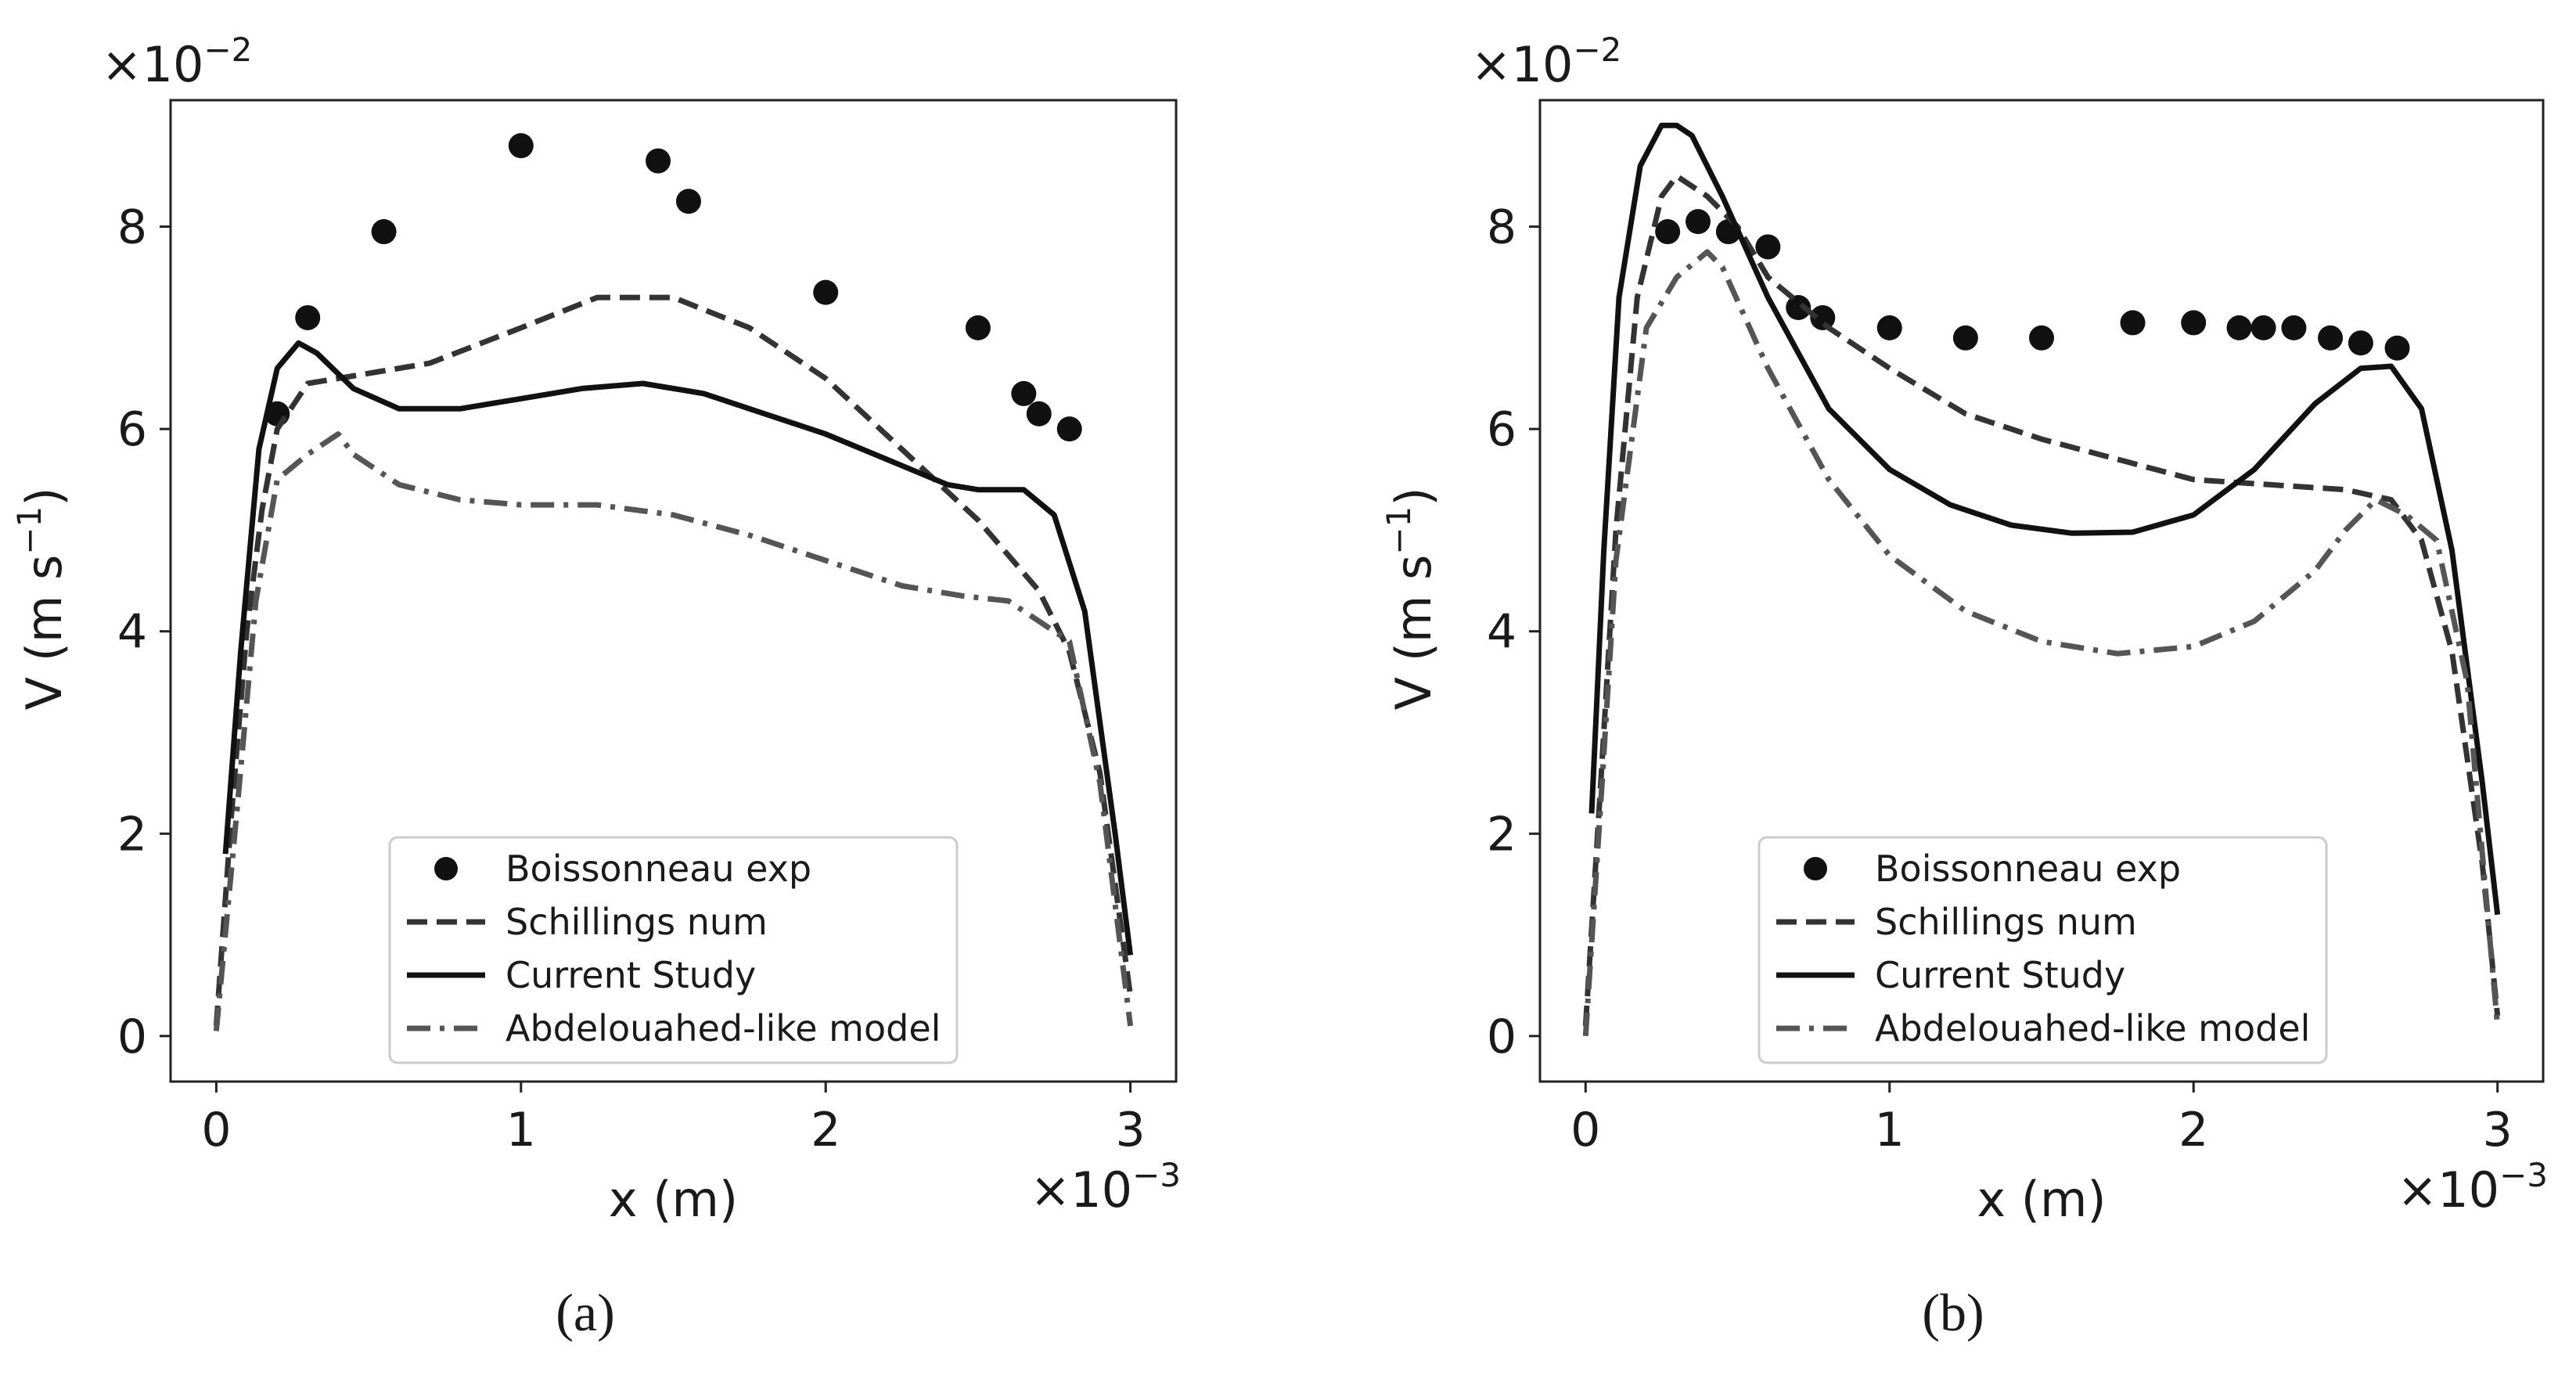 The height and width of the screenshot is (1386, 2576). Describe the element at coordinates (585, 1312) in the screenshot. I see `panel-label: (a)` at that location.